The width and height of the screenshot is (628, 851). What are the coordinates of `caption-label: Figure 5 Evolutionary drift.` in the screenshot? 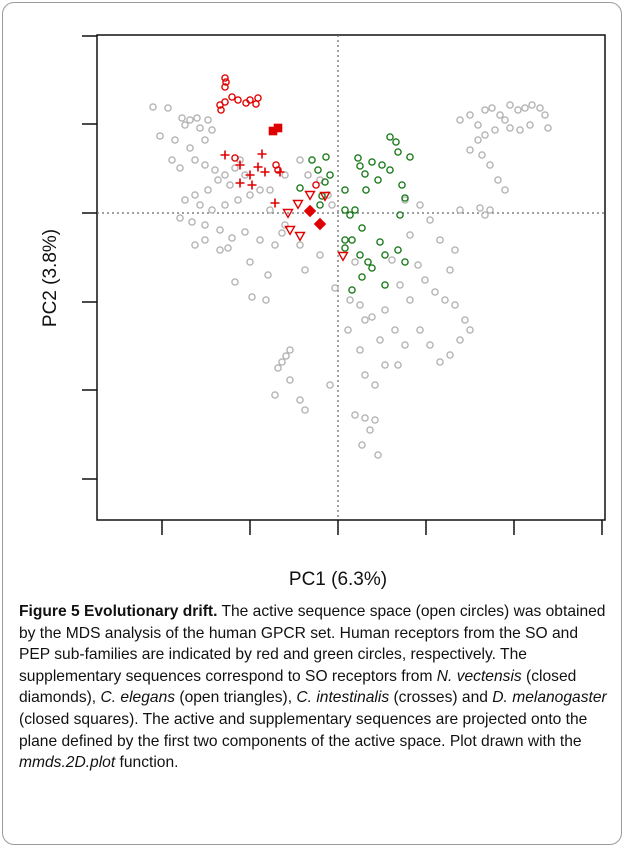 It's located at (118, 611).